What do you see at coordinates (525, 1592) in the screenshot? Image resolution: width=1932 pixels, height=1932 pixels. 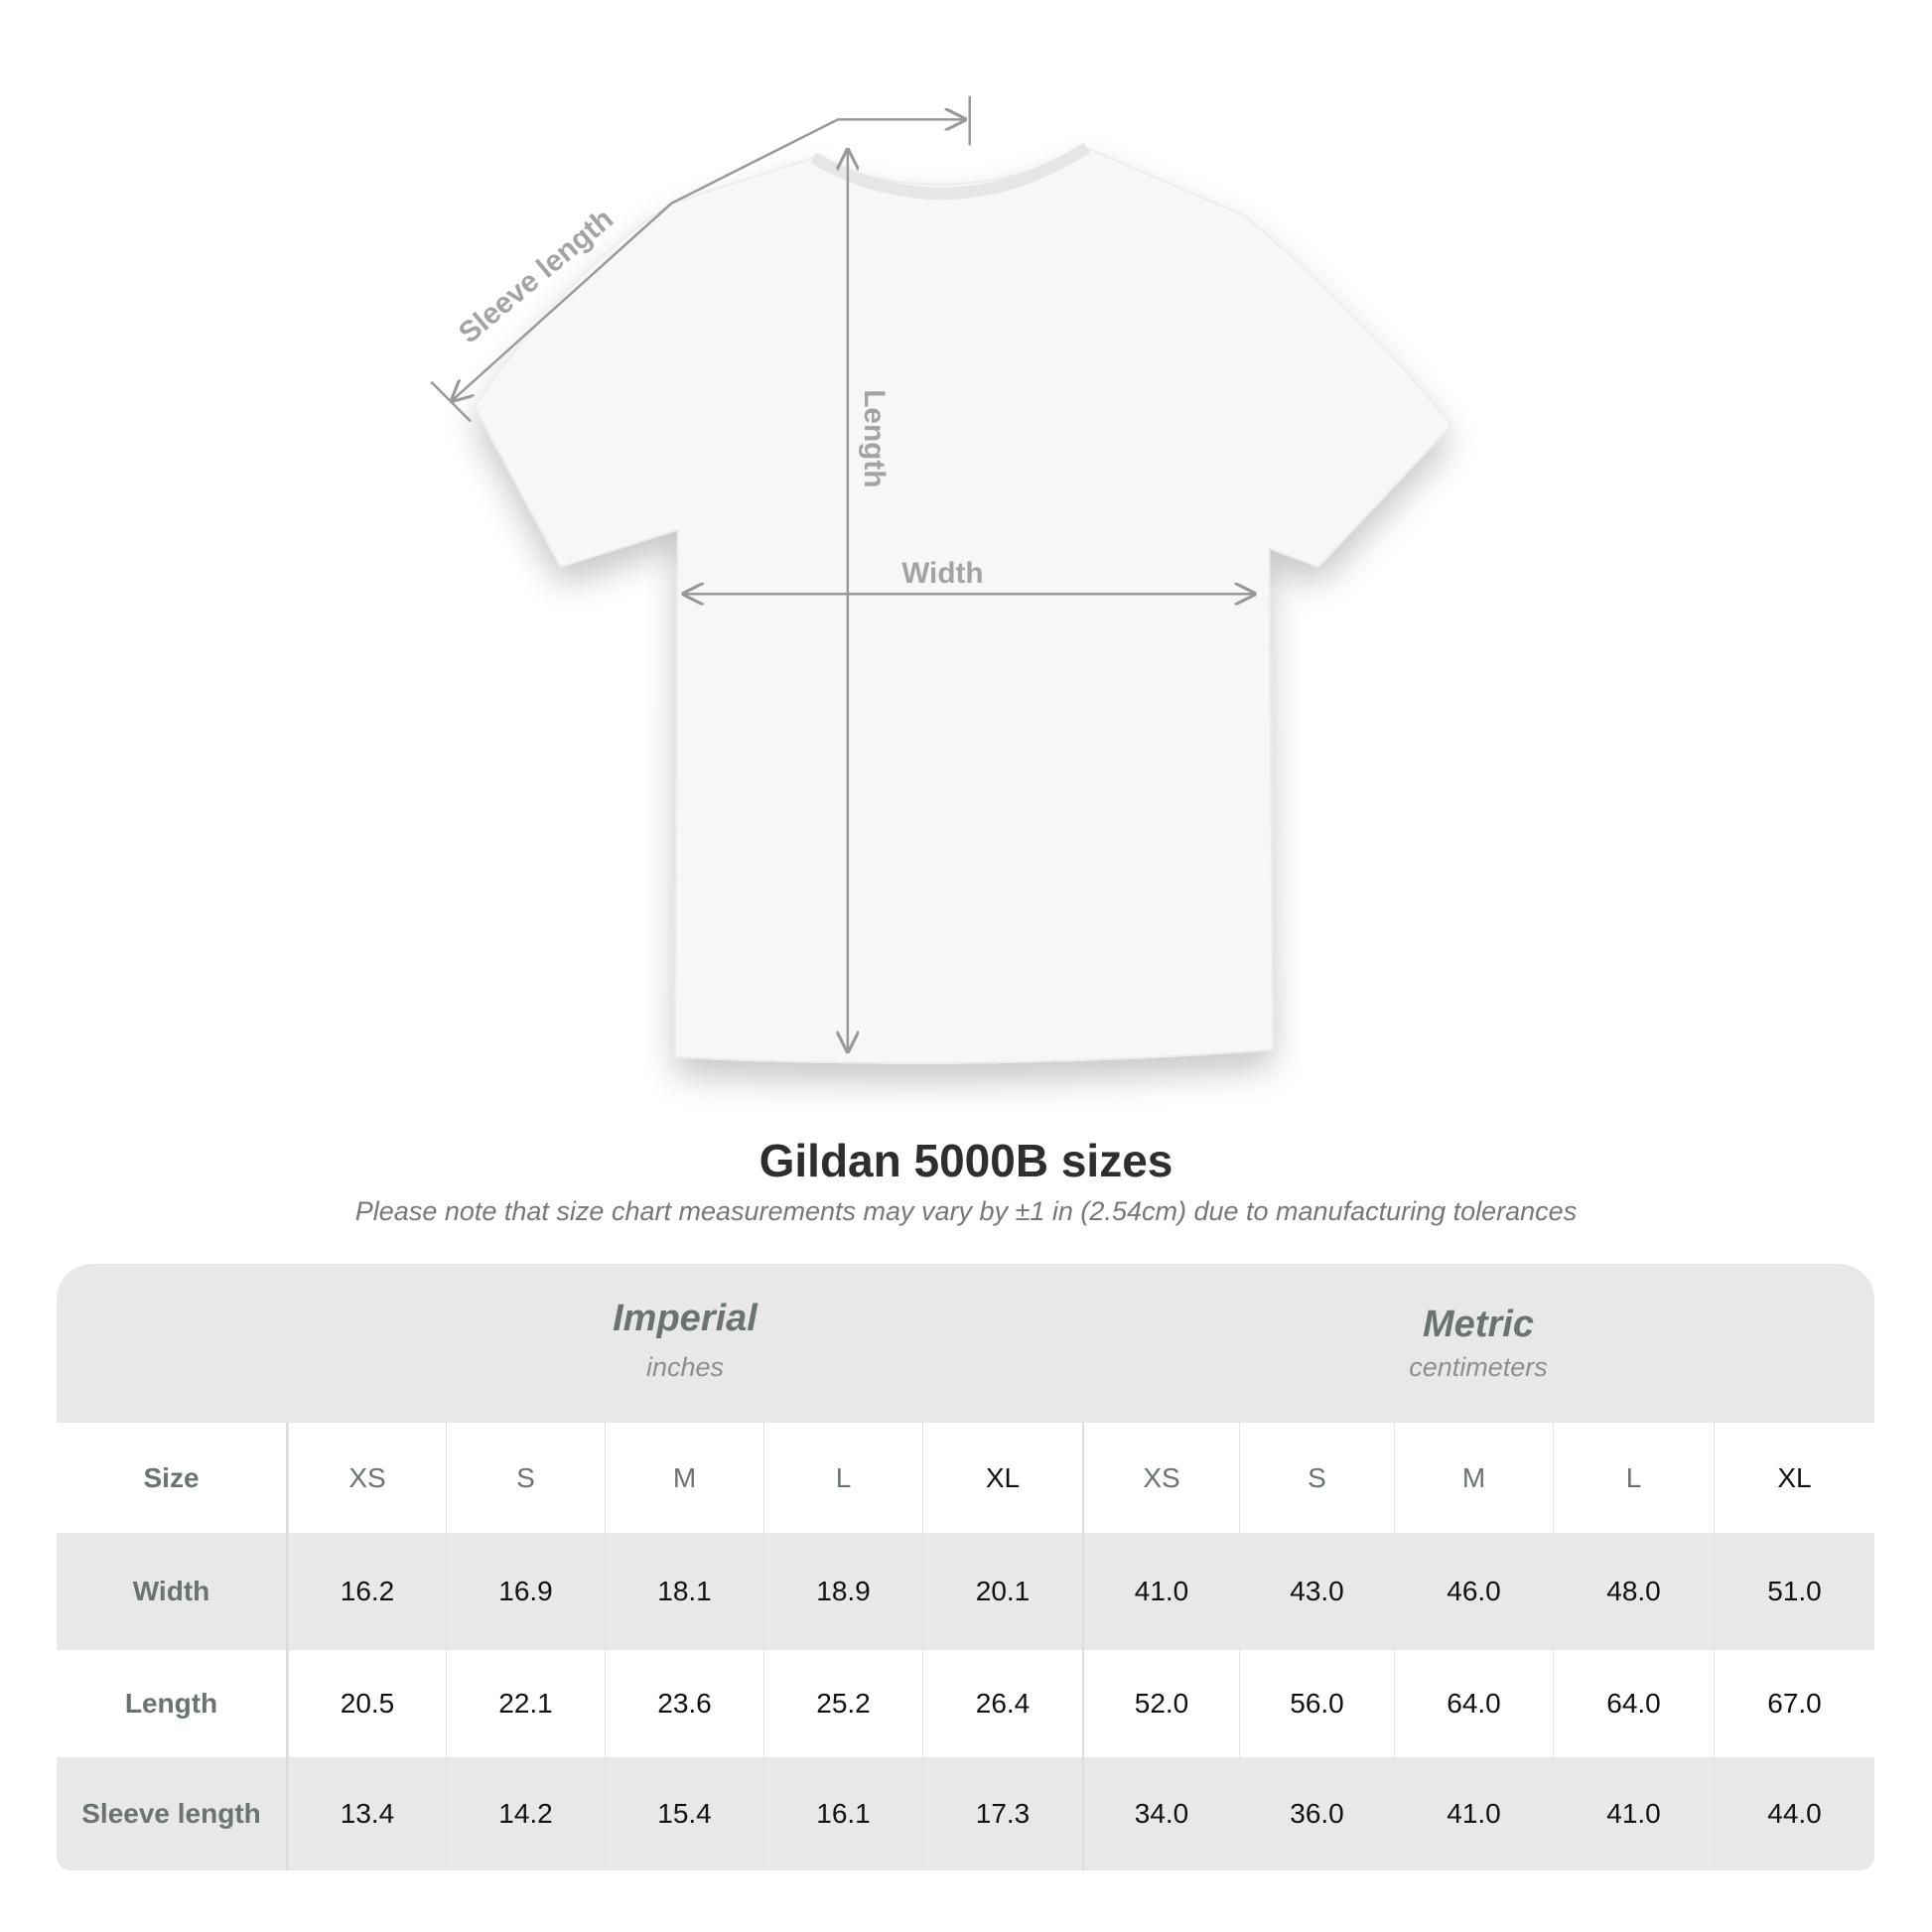 I see `measurement-cell: 16.9` at bounding box center [525, 1592].